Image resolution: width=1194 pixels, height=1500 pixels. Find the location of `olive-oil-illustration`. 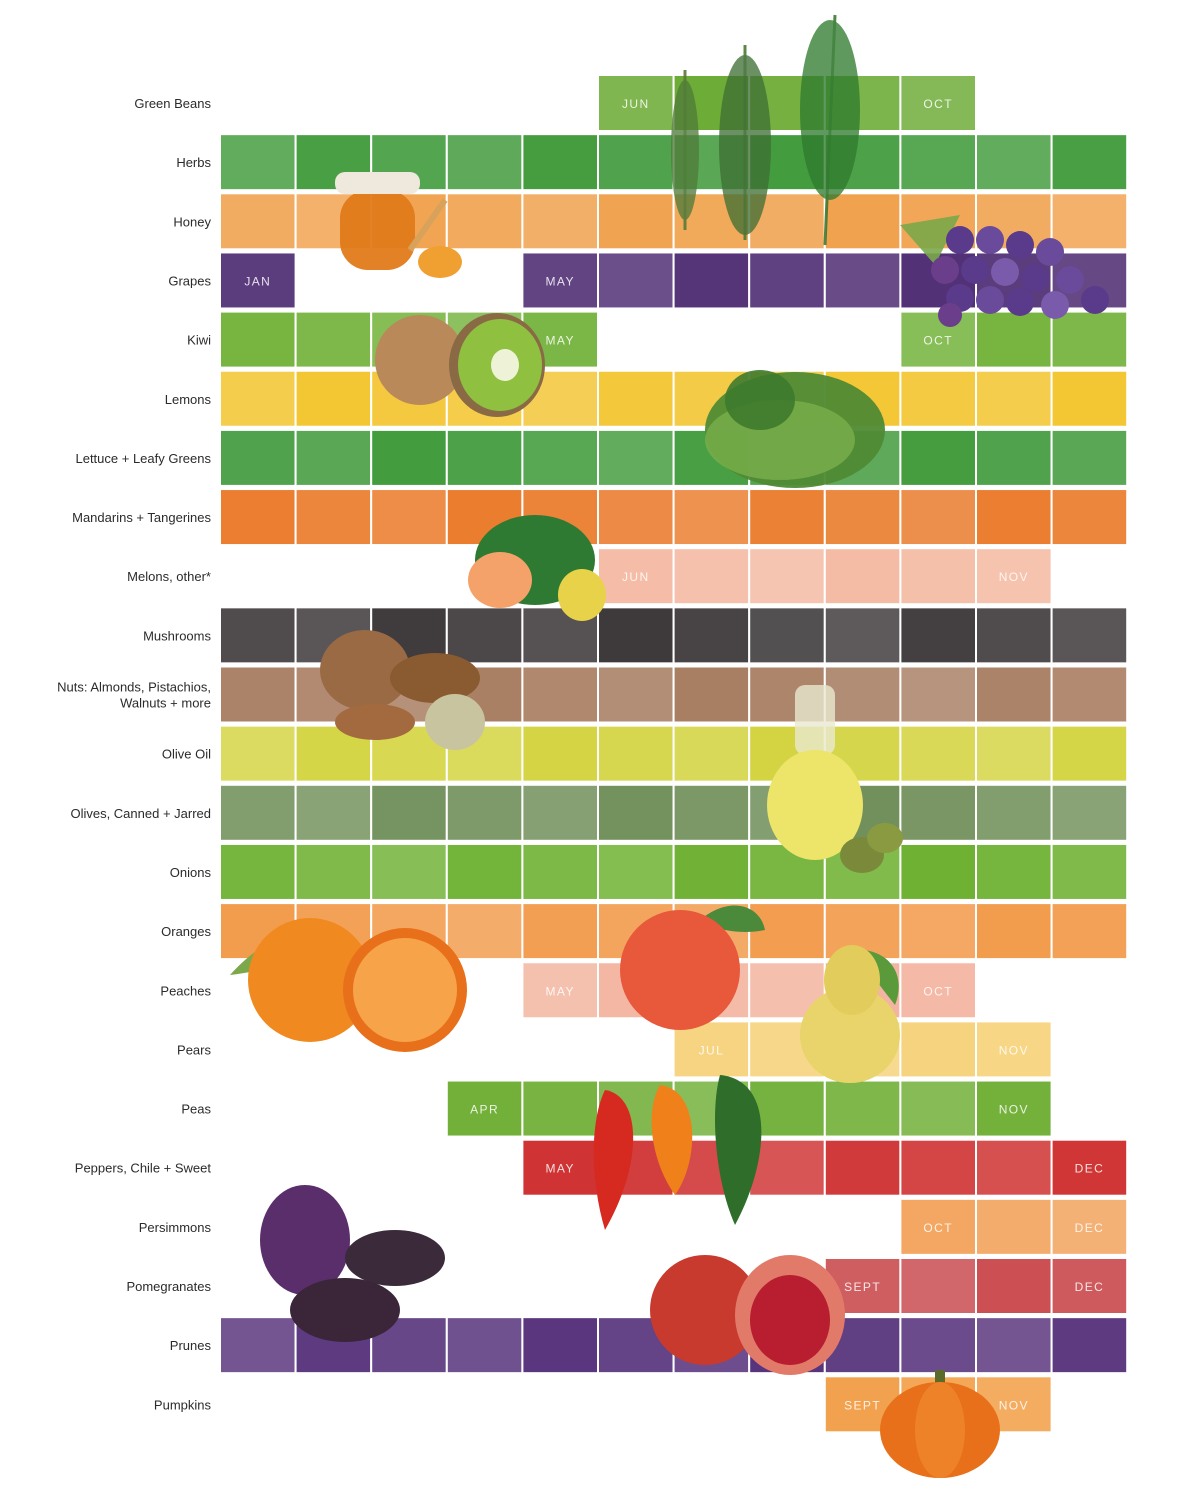

olive-oil-illustration is located at coordinates (835, 779).